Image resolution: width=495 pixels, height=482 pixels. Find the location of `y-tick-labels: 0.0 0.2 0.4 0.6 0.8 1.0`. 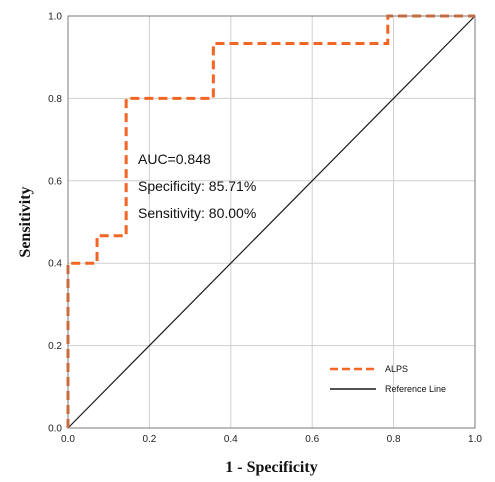

y-tick-labels: 0.0 0.2 0.4 0.6 0.8 1.0 is located at coordinates (55, 223).